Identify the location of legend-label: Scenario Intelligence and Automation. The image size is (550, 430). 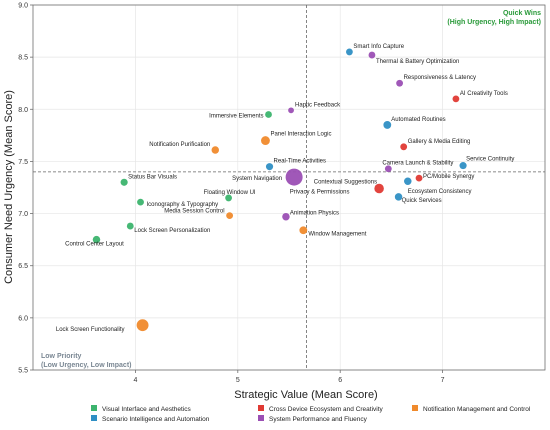
(156, 419).